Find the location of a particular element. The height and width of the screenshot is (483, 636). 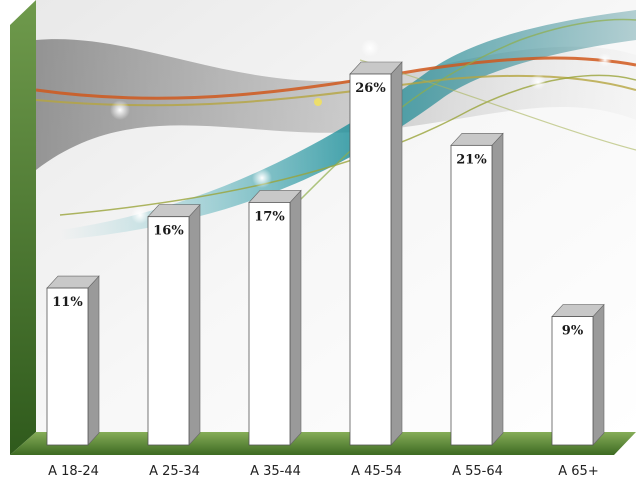

bar-value-label: 17% is located at coordinates (269, 216).